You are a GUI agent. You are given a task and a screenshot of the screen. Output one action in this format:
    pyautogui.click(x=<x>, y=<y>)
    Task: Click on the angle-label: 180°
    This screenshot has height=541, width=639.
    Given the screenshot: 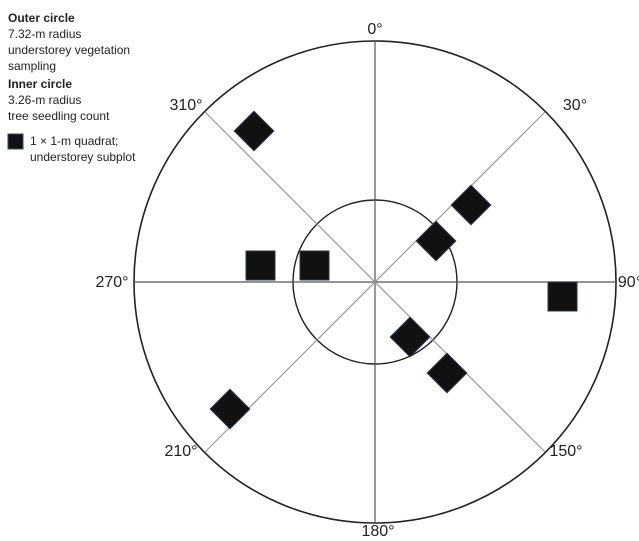 What is the action you would take?
    pyautogui.click(x=377, y=531)
    